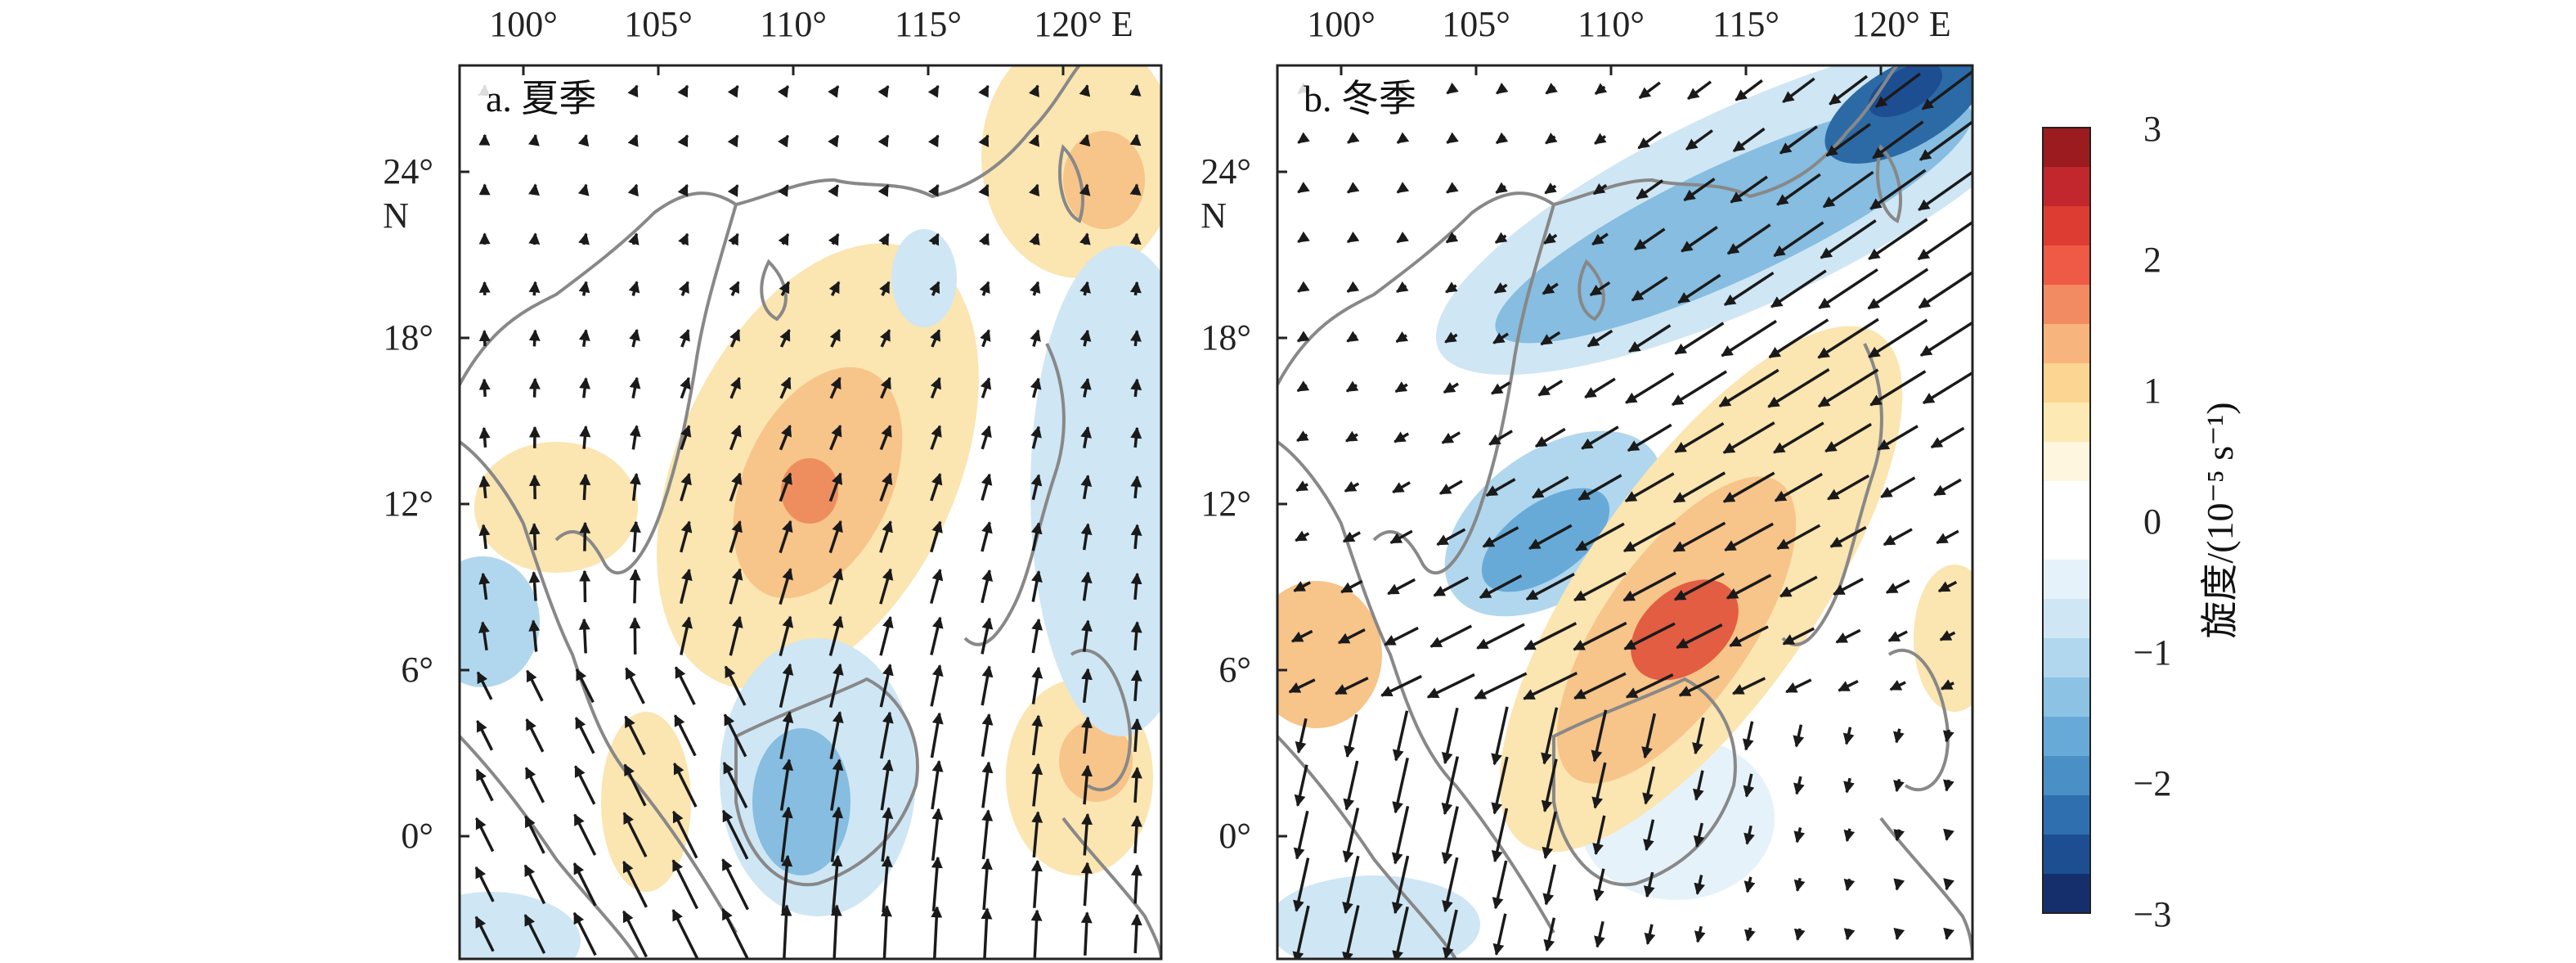 The image size is (2576, 963). Describe the element at coordinates (1111, 888) in the screenshot. I see `coast-sulawesi` at that location.